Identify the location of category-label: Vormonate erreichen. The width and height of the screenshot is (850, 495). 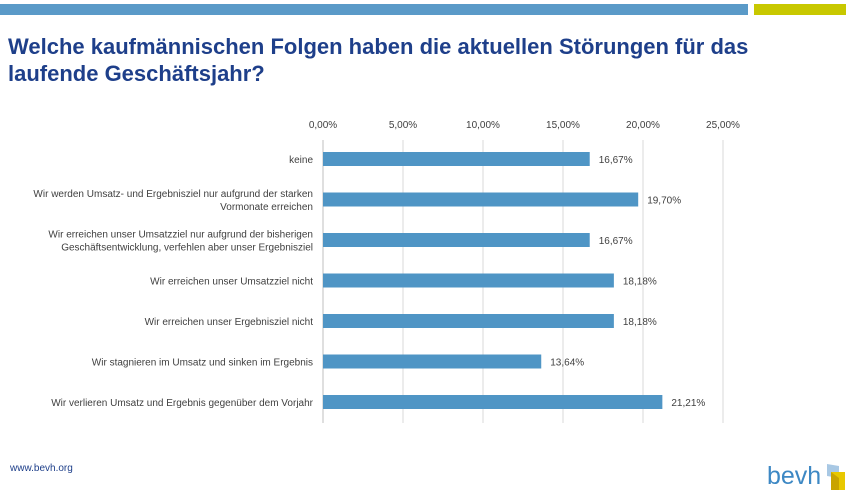
(266, 207).